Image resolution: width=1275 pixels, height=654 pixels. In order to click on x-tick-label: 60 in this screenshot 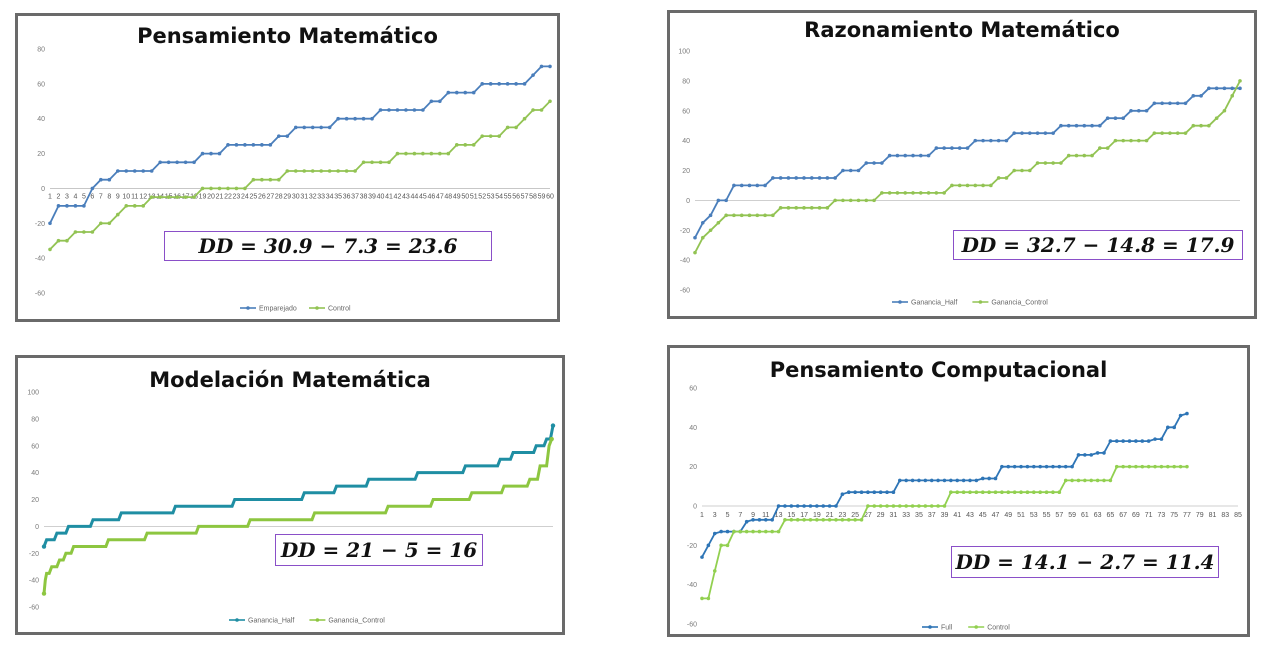, I will do `click(550, 196)`.